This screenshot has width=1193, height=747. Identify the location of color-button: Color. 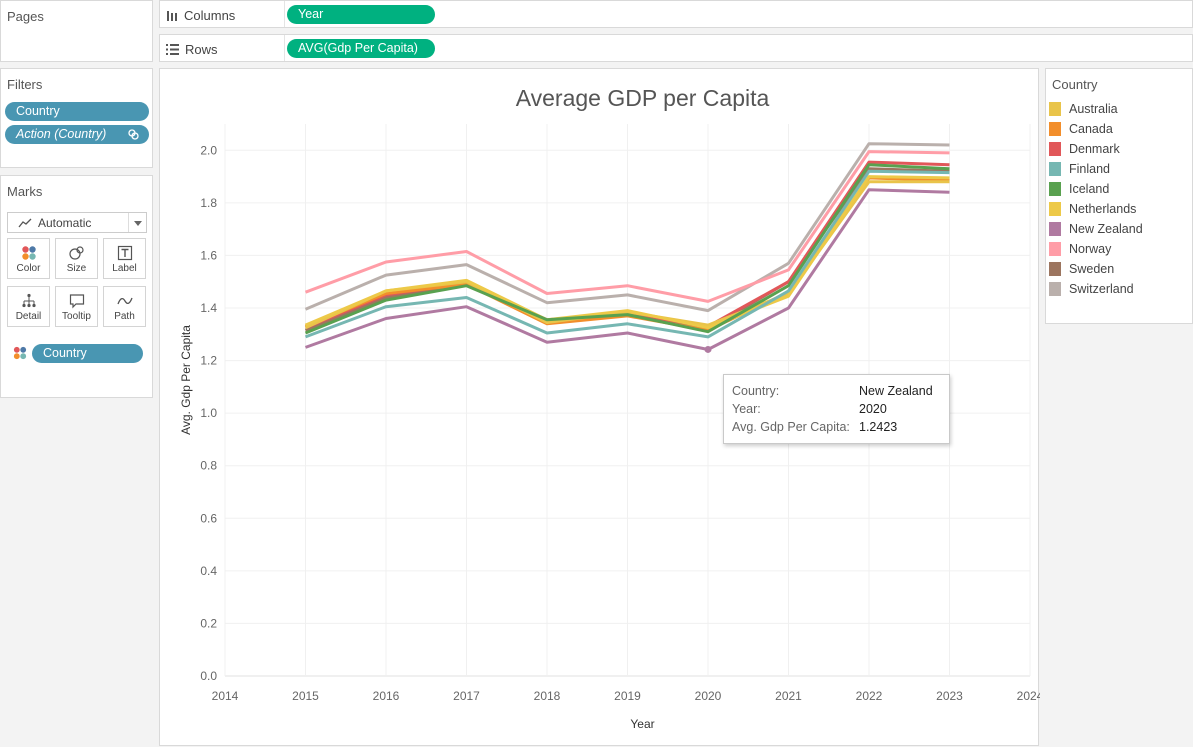
(28, 258).